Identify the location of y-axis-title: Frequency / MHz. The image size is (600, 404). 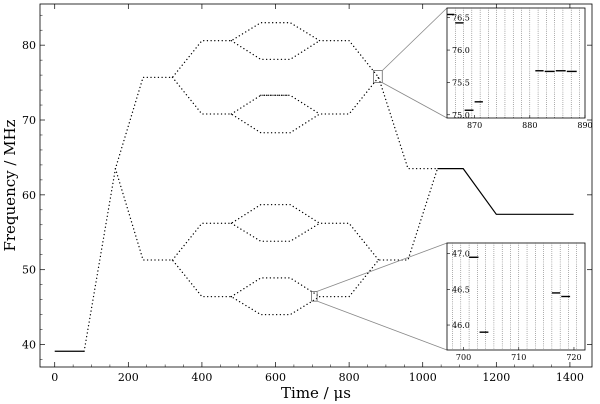
(10, 185).